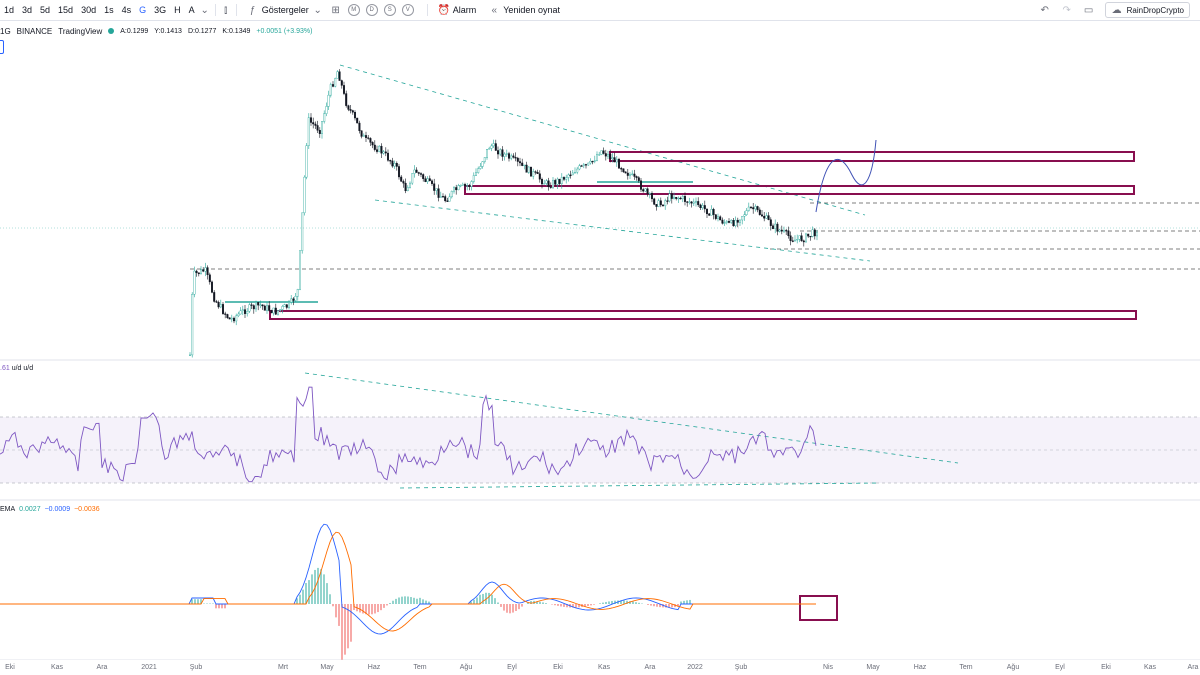  Describe the element at coordinates (622, 230) in the screenshot. I see `lower-trendline` at that location.